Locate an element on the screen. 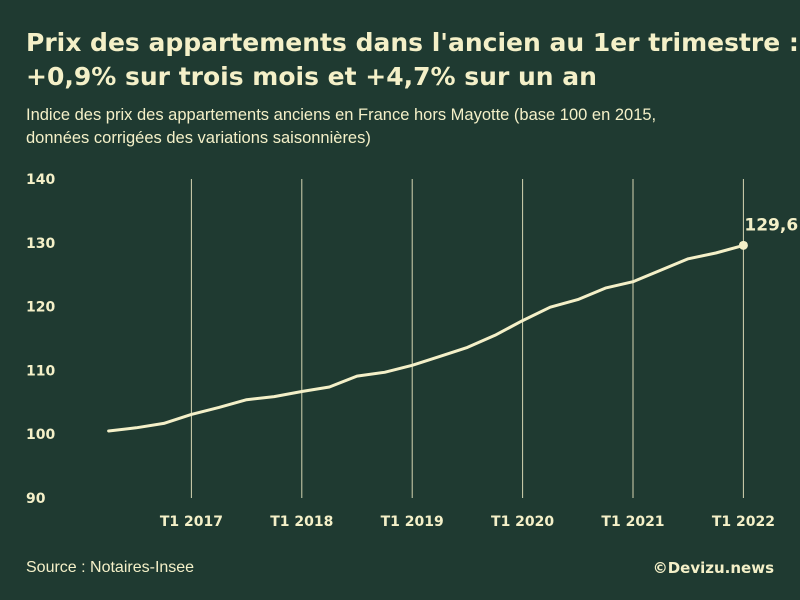 The image size is (800, 600). source-note: Source : Notaires-Insee is located at coordinates (110, 567).